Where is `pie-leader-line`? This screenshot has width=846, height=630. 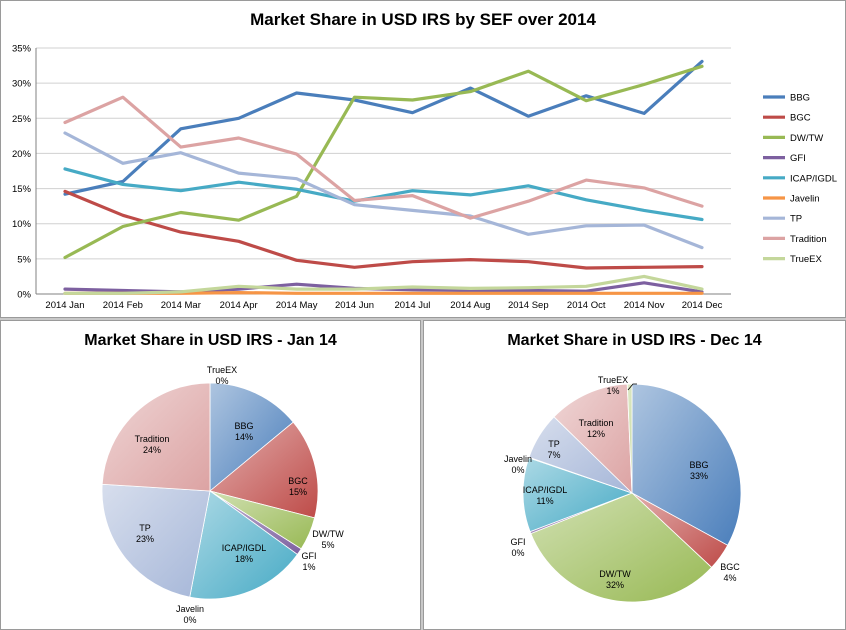 pie-leader-line is located at coordinates (632, 387).